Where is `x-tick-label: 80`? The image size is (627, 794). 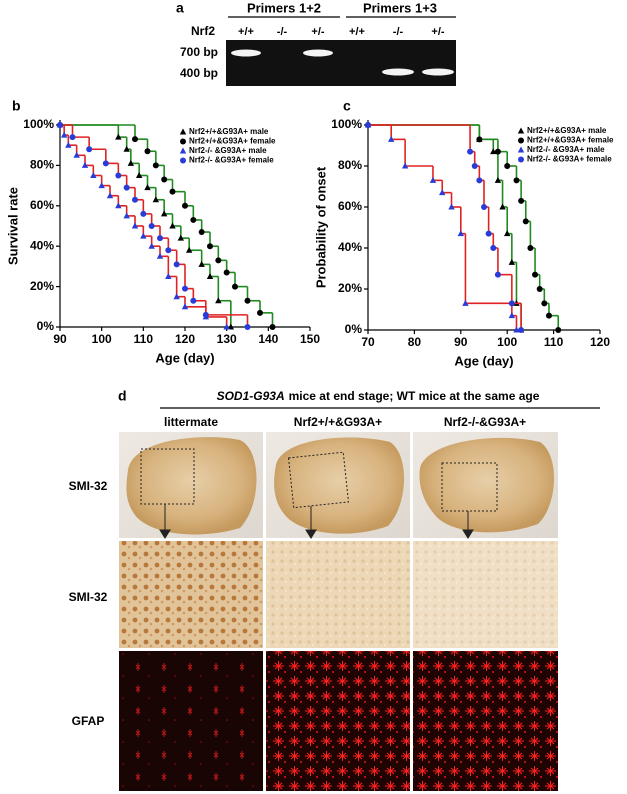
x-tick-label: 80 is located at coordinates (415, 342).